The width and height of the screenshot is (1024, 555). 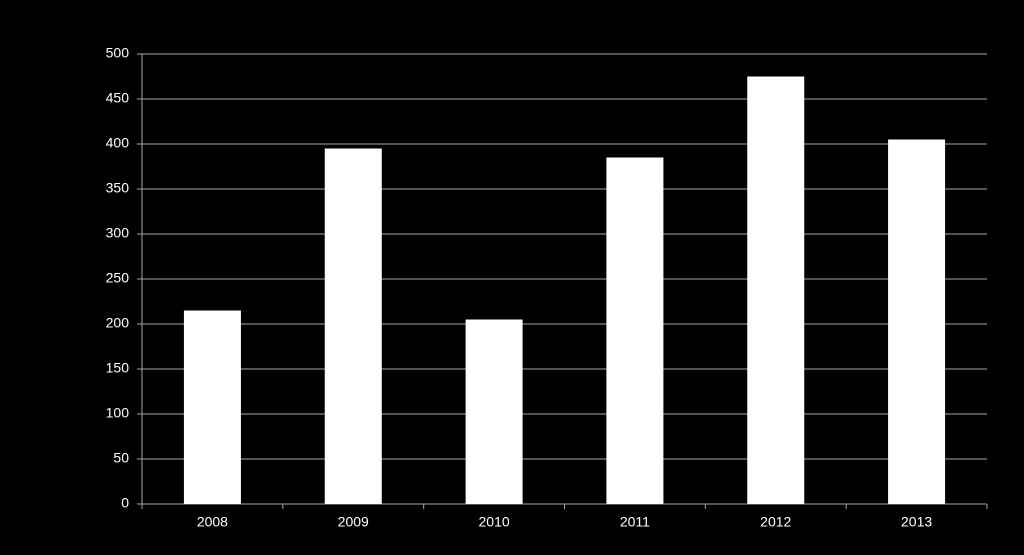 I want to click on x-tick-label: 2010, so click(x=494, y=522).